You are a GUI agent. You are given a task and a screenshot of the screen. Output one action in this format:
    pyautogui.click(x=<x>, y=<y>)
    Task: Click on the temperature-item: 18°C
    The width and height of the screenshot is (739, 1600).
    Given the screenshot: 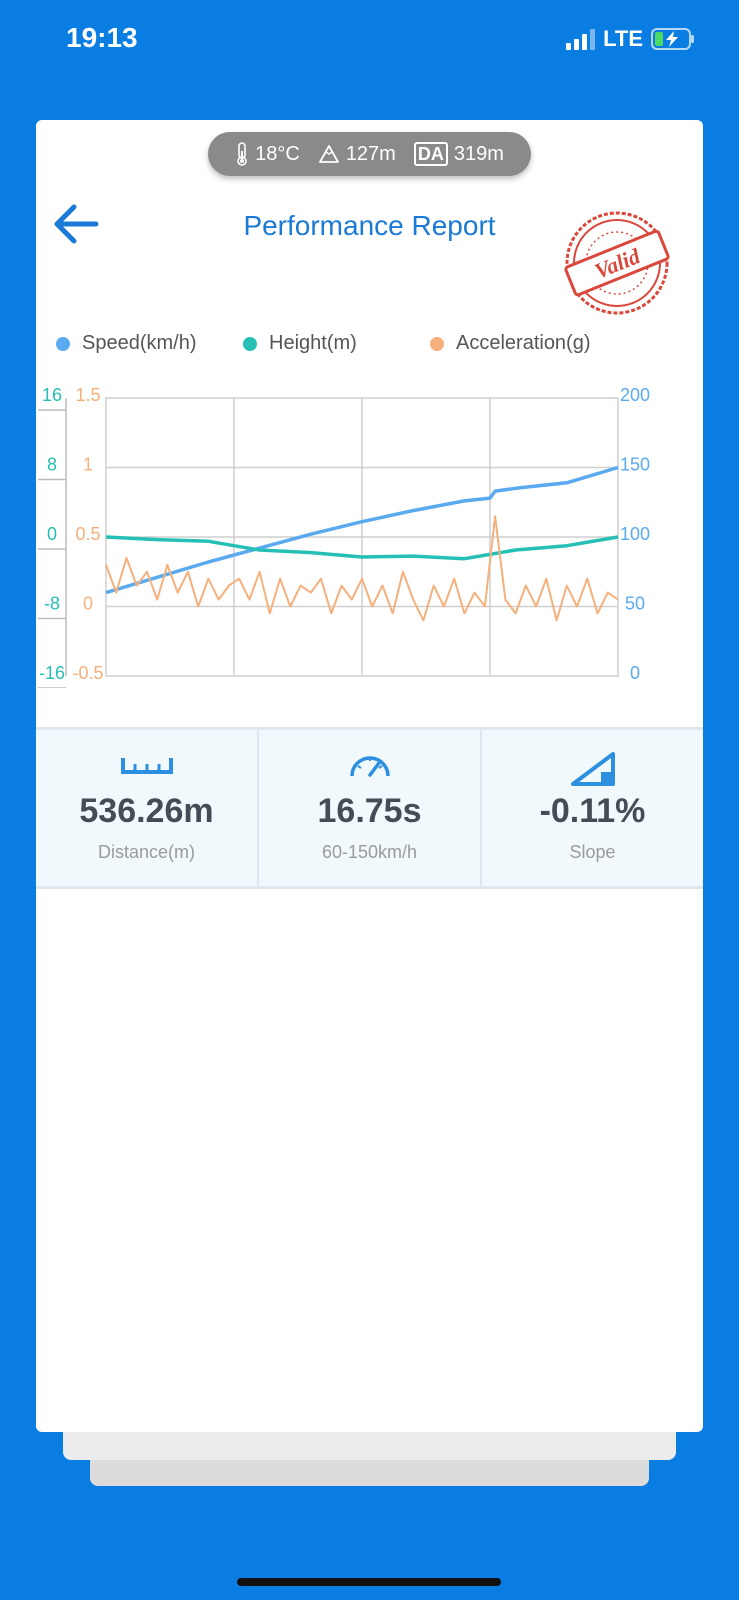 What is the action you would take?
    pyautogui.click(x=267, y=154)
    